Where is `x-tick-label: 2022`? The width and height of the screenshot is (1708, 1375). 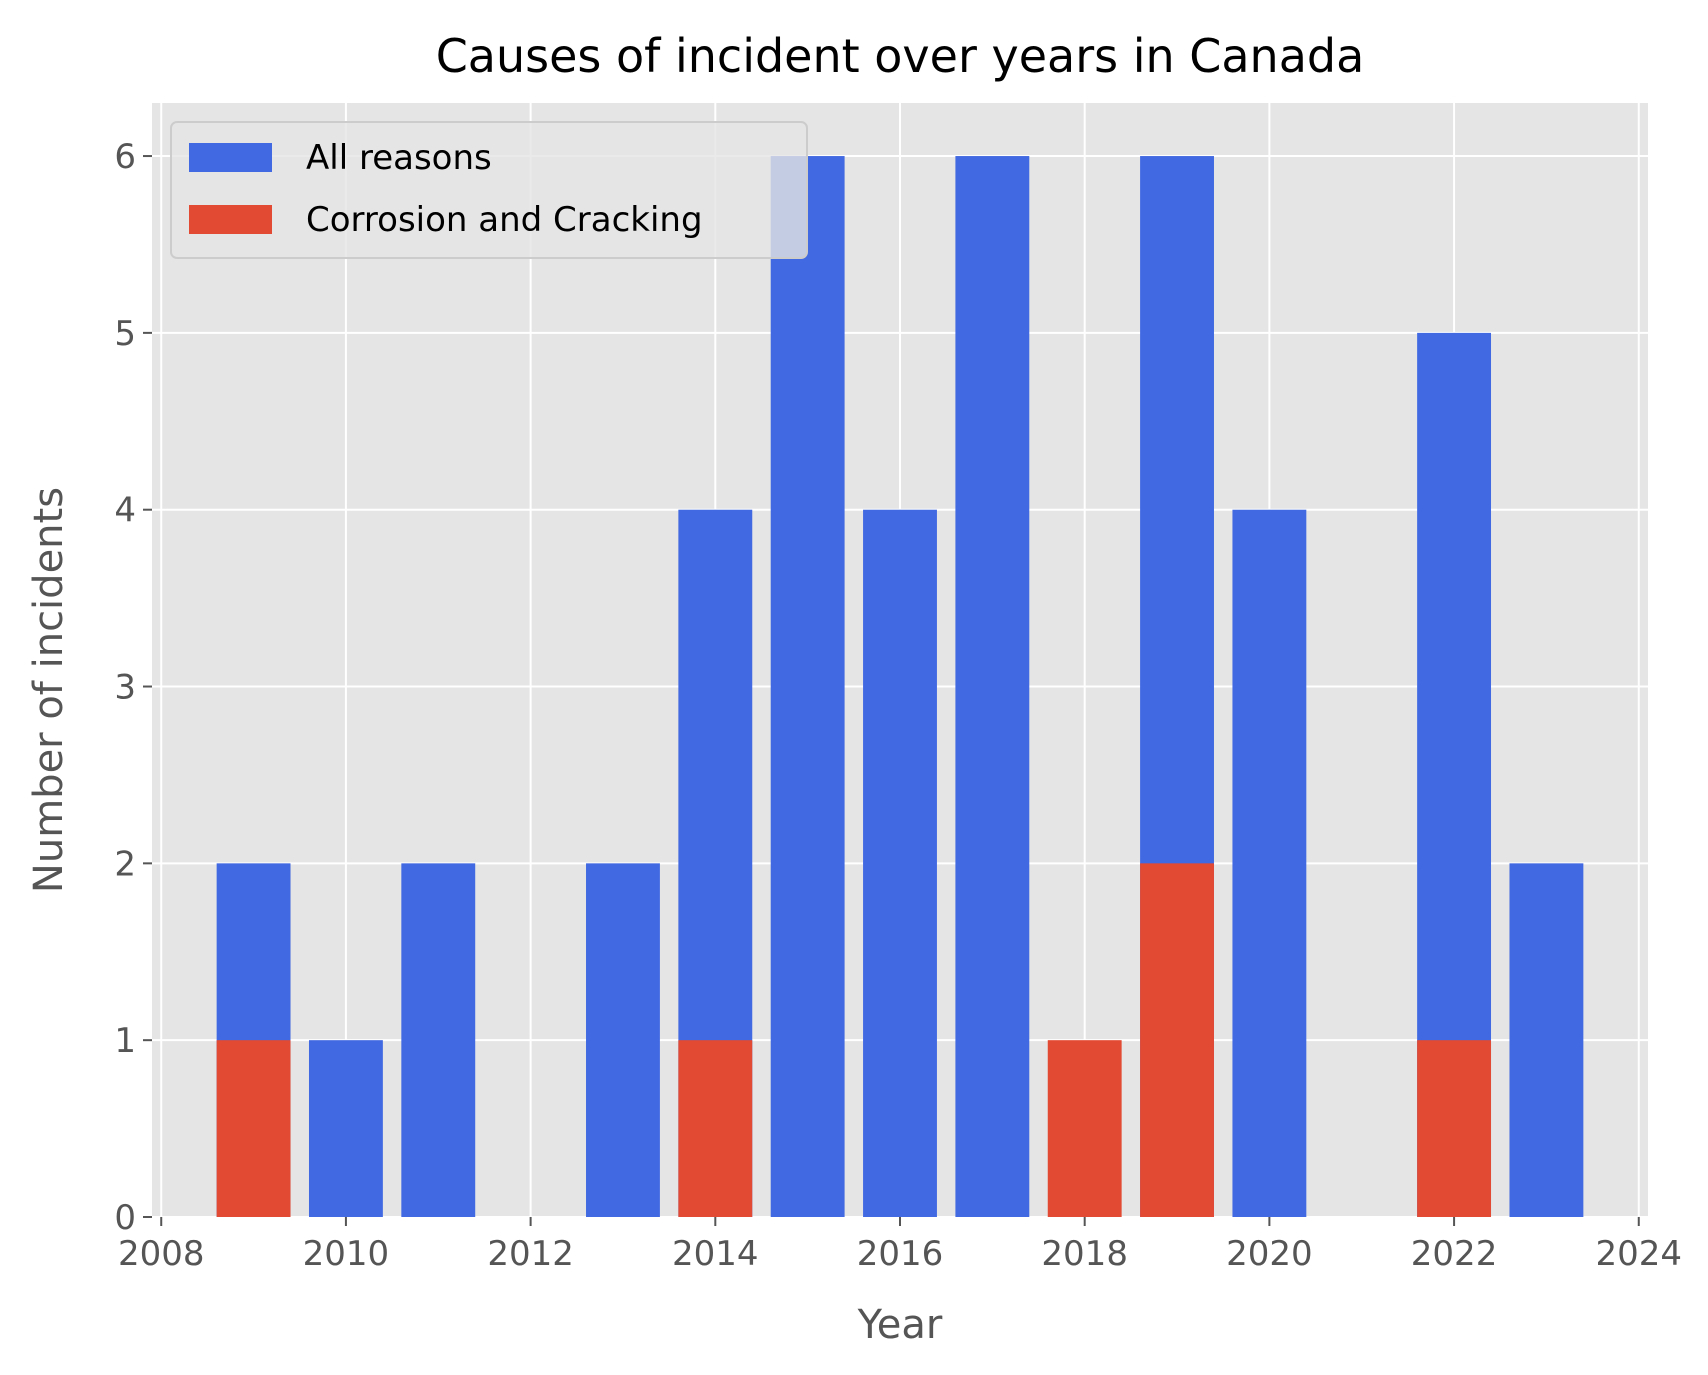 x-tick-label: 2022 is located at coordinates (1454, 1254).